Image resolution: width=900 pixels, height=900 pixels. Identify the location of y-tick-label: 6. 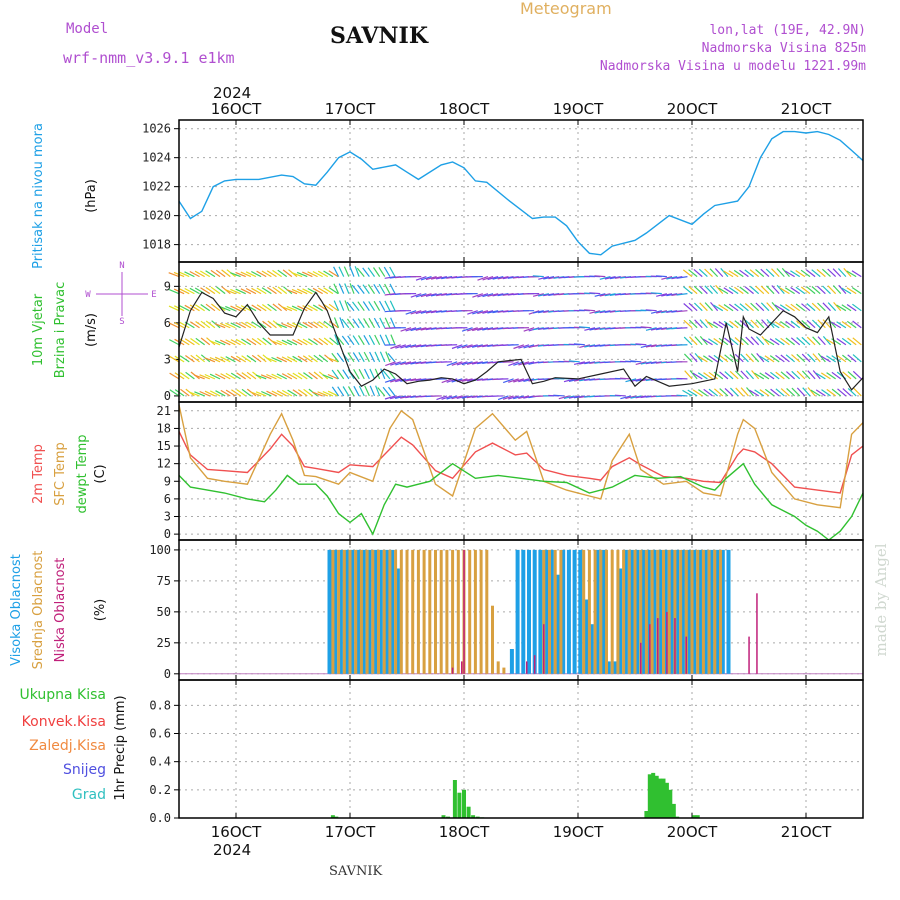
(167, 323).